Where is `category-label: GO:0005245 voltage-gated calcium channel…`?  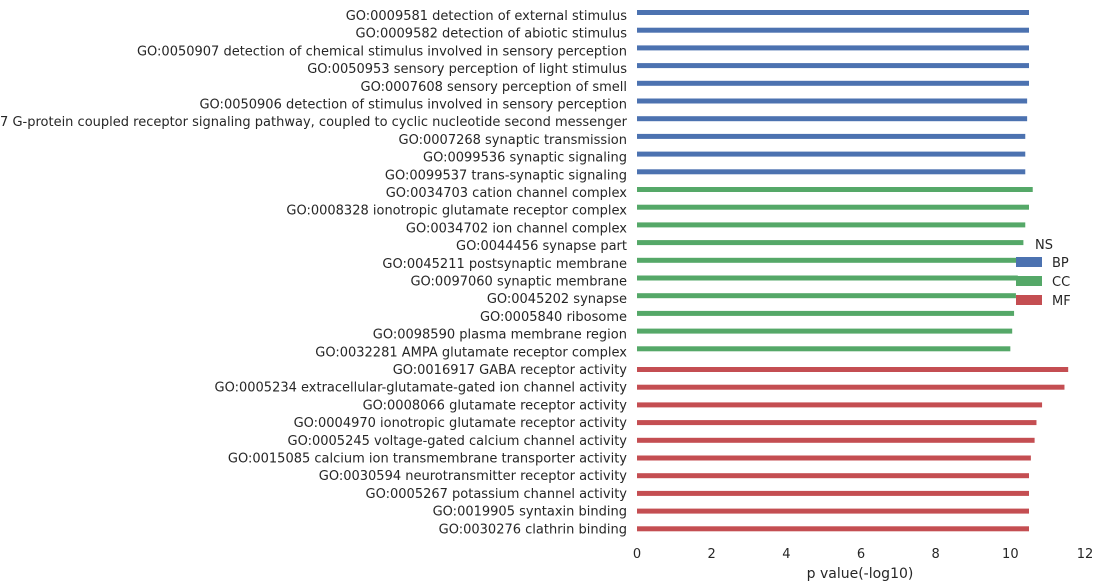 category-label: GO:0005245 voltage-gated calcium channel… is located at coordinates (458, 441).